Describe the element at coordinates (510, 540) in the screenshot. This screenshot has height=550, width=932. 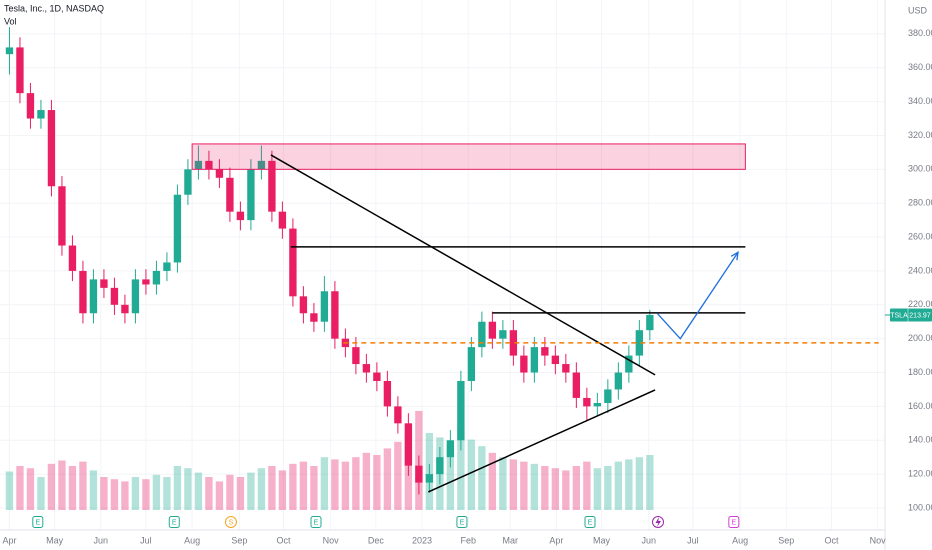
I see `x-tick-label: Mar` at that location.